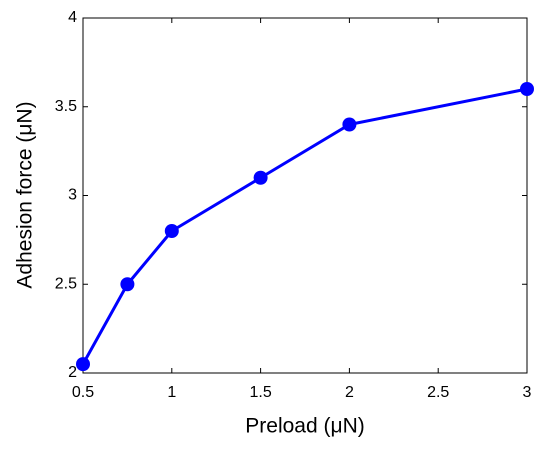 The width and height of the screenshot is (550, 449). What do you see at coordinates (438, 392) in the screenshot?
I see `x-tick-label: 2.5` at bounding box center [438, 392].